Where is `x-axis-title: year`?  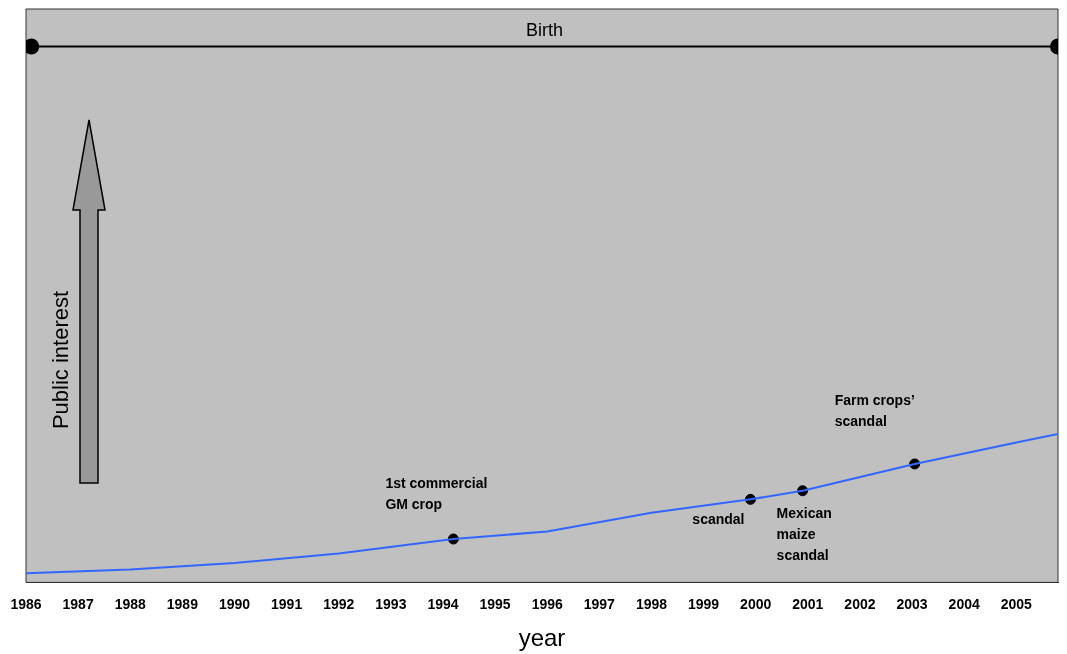
x-axis-title: year is located at coordinates (542, 638).